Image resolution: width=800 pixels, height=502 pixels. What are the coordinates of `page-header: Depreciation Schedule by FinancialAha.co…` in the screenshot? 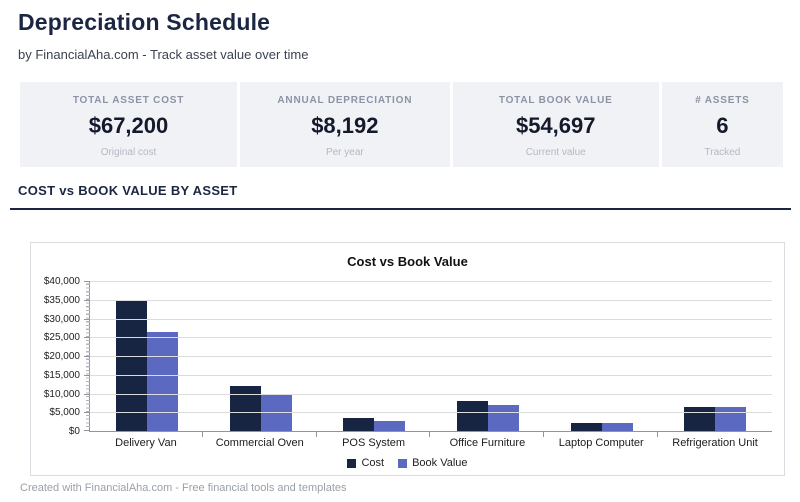 It's located at (400, 35).